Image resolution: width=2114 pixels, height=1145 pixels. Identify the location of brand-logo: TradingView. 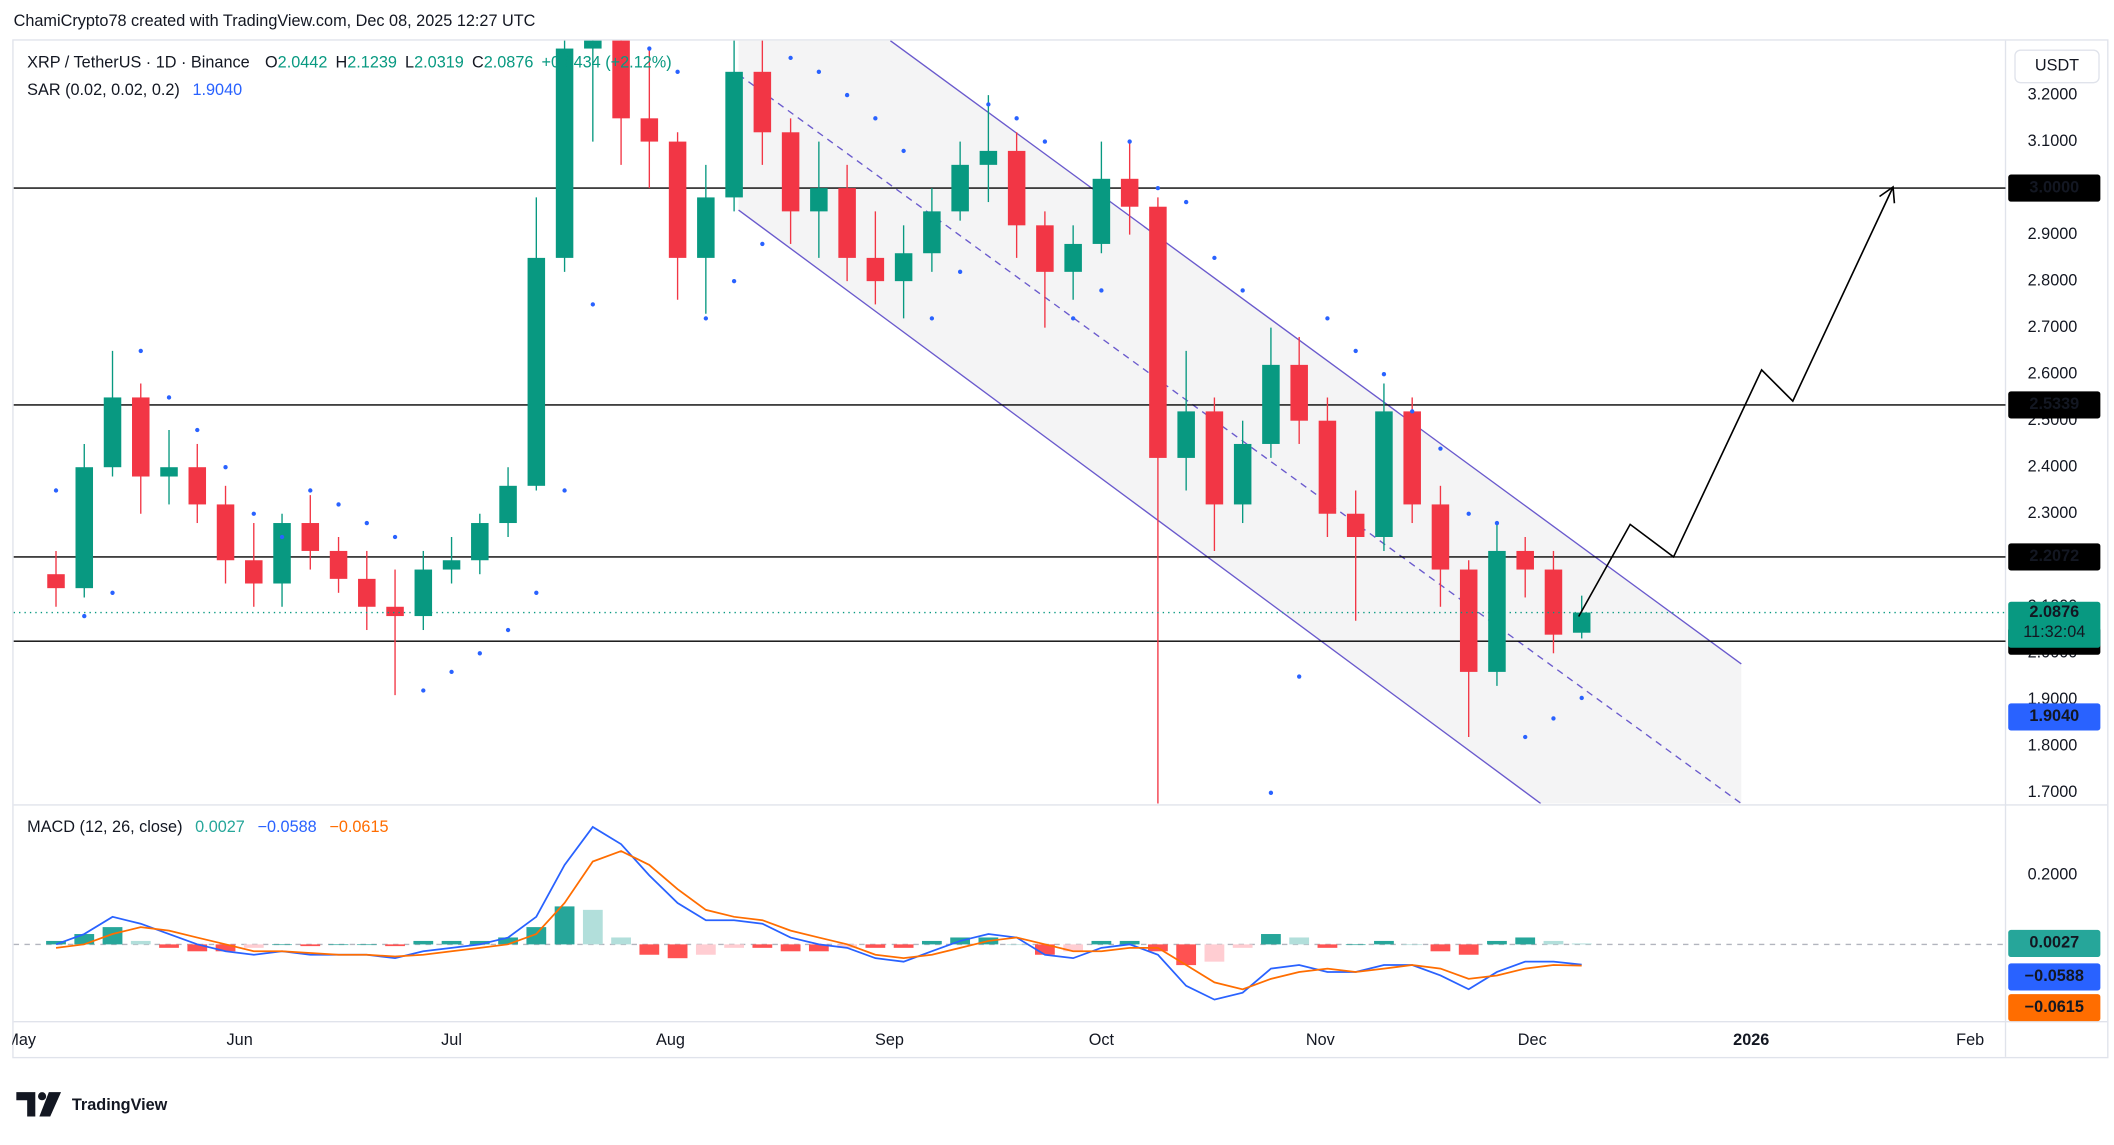
(92, 1104).